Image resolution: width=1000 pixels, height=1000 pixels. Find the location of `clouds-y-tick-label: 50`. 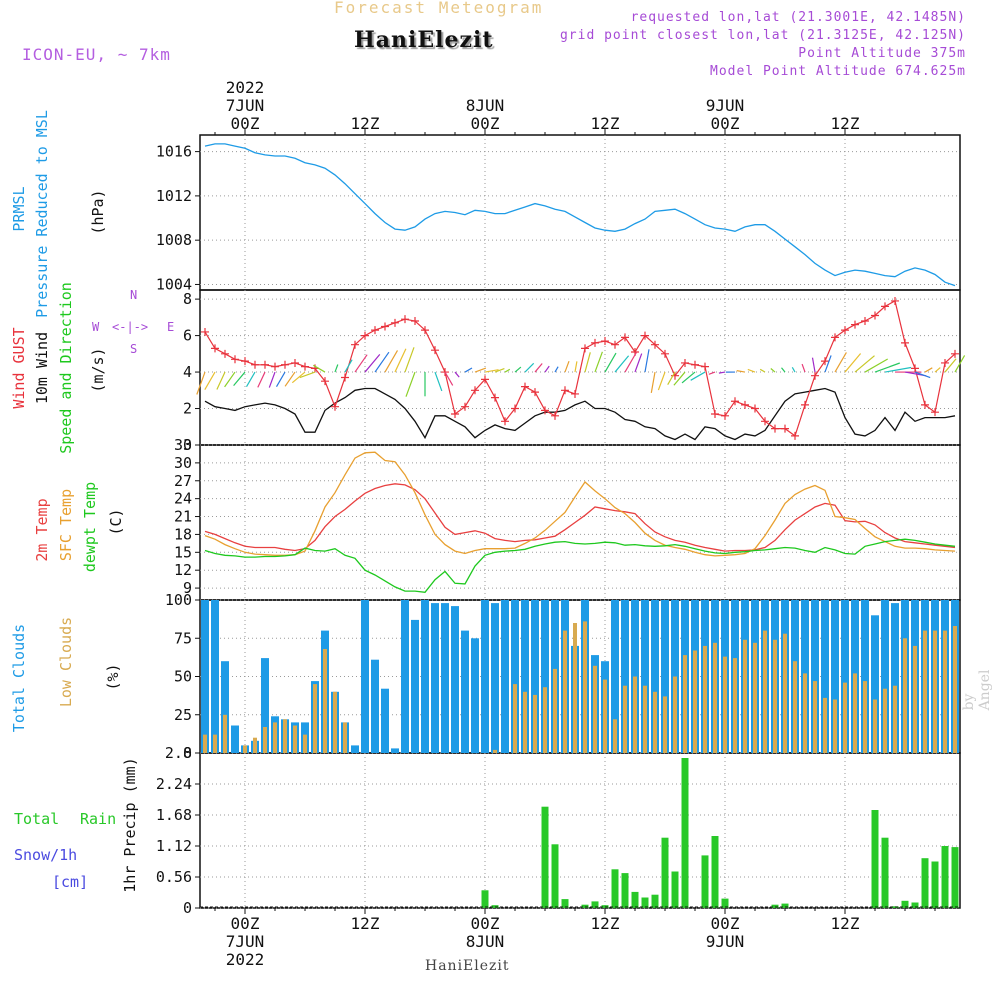

clouds-y-tick-label: 50 is located at coordinates (183, 677).